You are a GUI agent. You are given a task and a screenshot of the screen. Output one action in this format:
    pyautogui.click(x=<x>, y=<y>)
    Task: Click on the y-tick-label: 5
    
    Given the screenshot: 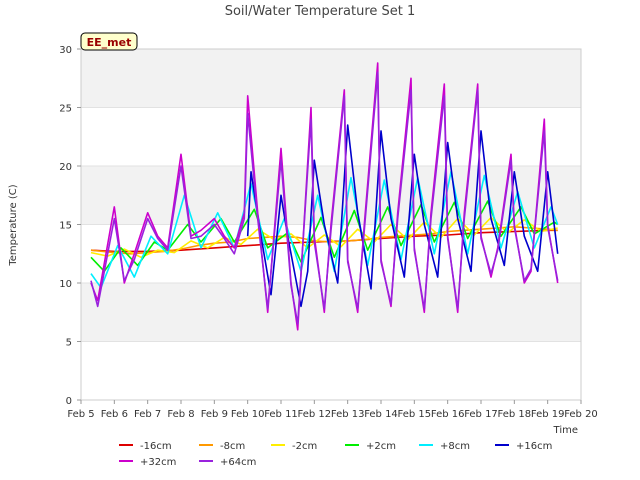 What is the action you would take?
    pyautogui.click(x=69, y=343)
    